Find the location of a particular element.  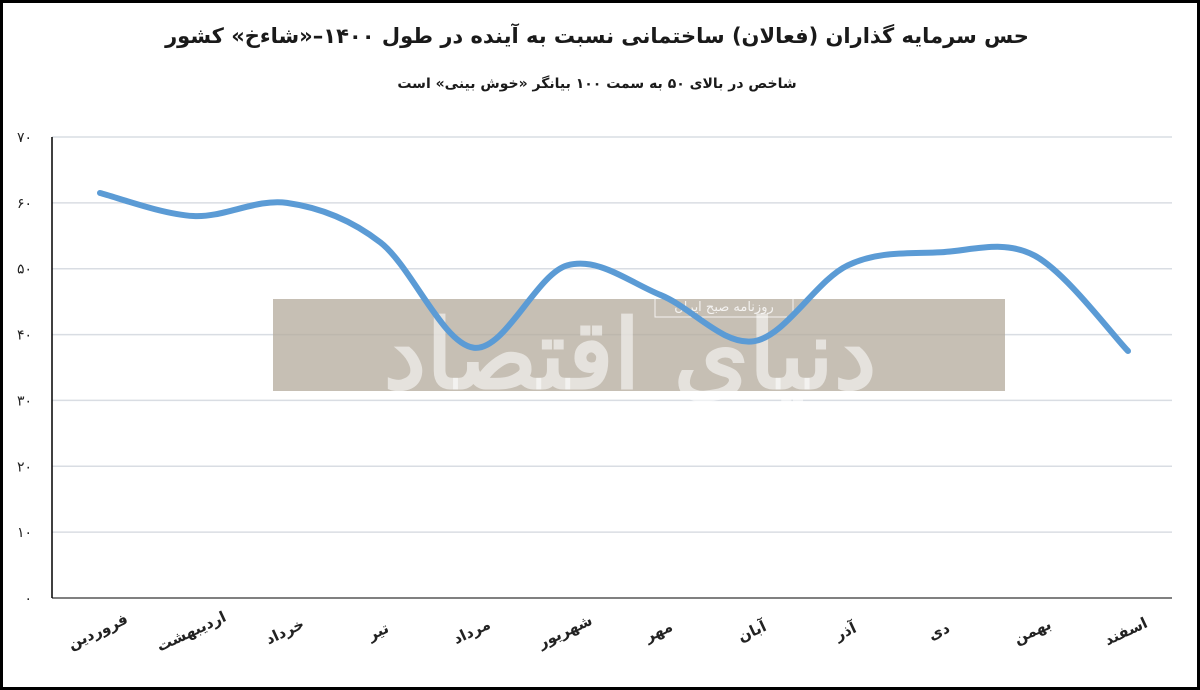

x-tick-label: مهر is located at coordinates (658, 631).